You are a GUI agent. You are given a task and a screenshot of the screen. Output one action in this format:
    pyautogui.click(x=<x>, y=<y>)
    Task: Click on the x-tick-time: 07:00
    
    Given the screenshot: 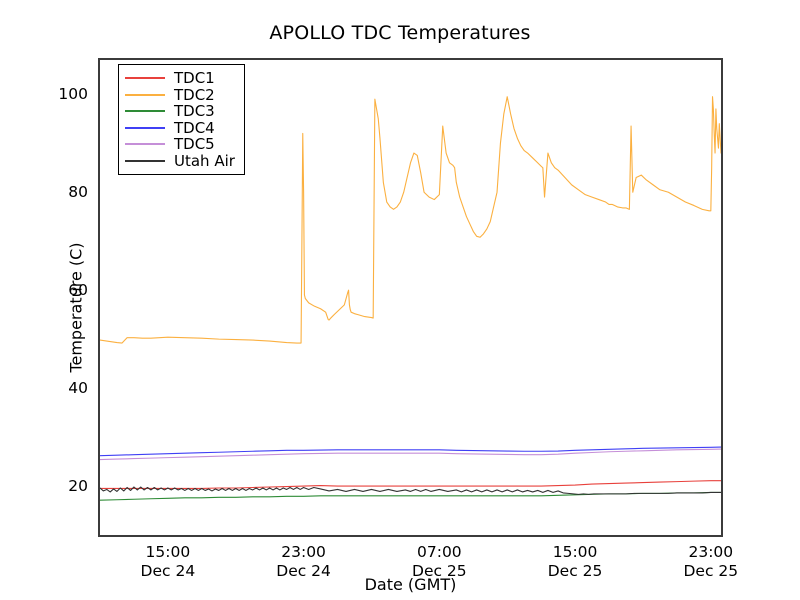 What is the action you would take?
    pyautogui.click(x=439, y=552)
    